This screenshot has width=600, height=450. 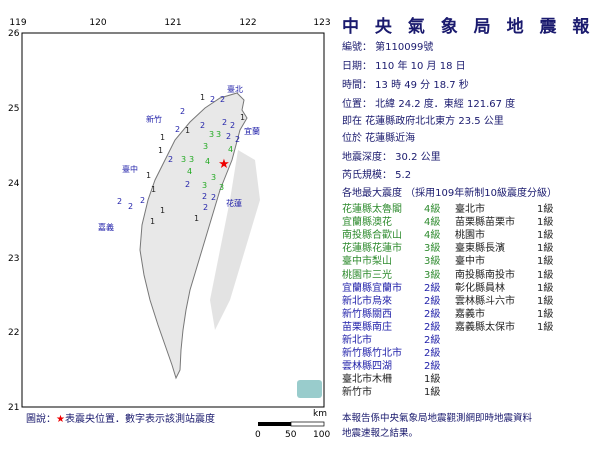 What do you see at coordinates (437, 418) in the screenshot?
I see `note-line-1: 本報告係中央氣象局地震觀測網即時地震資料` at bounding box center [437, 418].